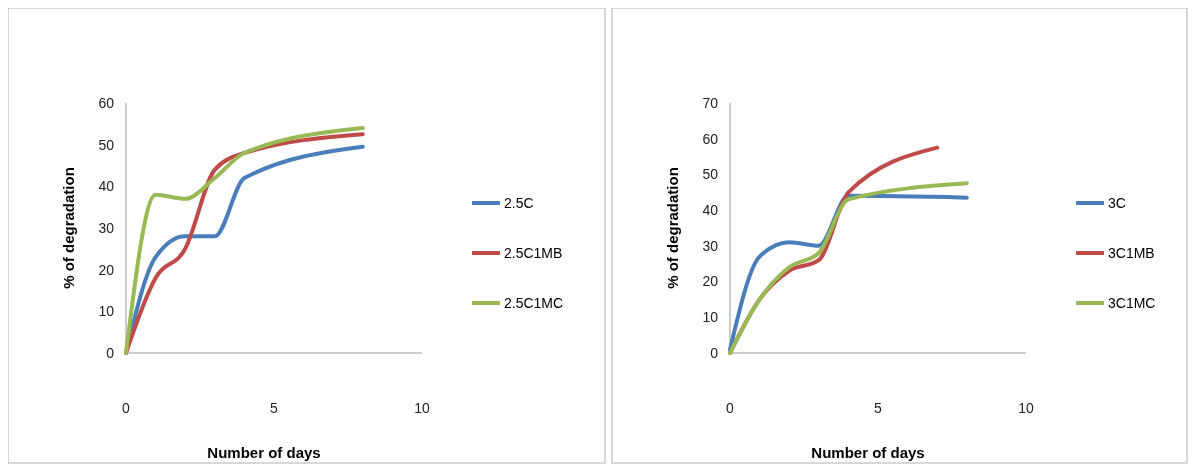  Describe the element at coordinates (710, 102) in the screenshot. I see `y-tick-label: 70` at that location.